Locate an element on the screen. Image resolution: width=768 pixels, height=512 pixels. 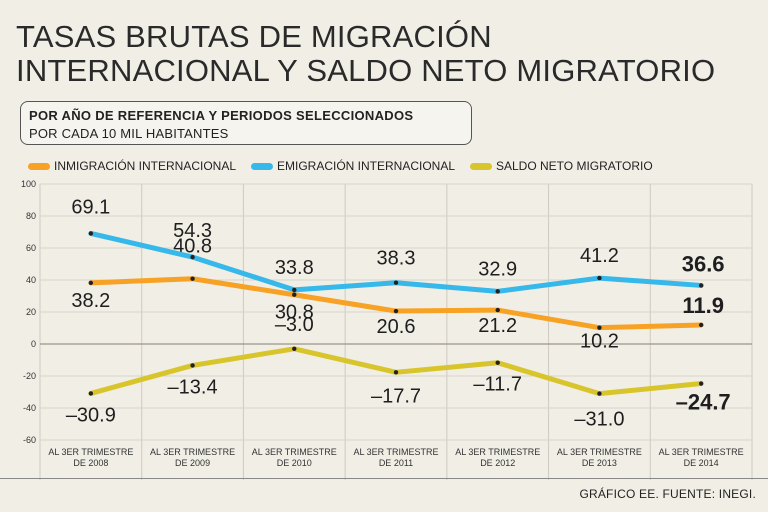
data-label: 69.1 is located at coordinates (90, 207).